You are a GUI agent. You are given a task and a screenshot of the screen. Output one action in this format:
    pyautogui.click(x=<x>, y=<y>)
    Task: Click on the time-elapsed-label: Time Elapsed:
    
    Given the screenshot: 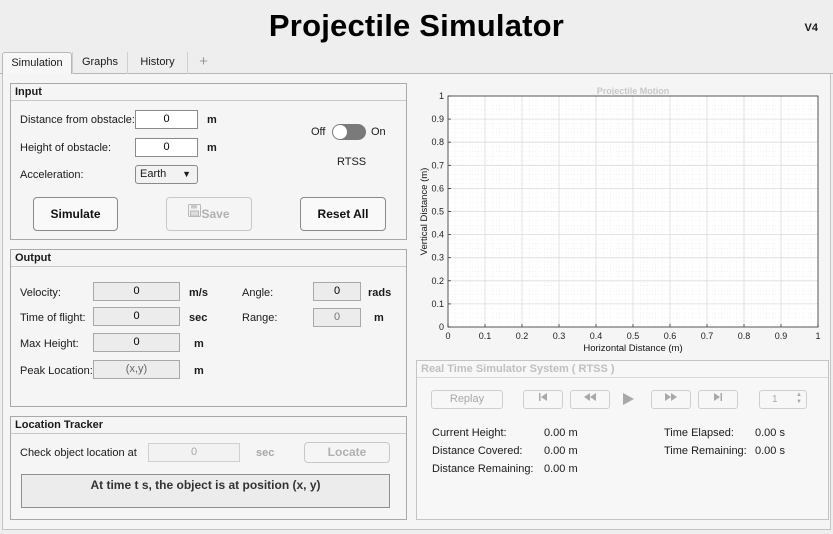 What is the action you would take?
    pyautogui.click(x=699, y=433)
    